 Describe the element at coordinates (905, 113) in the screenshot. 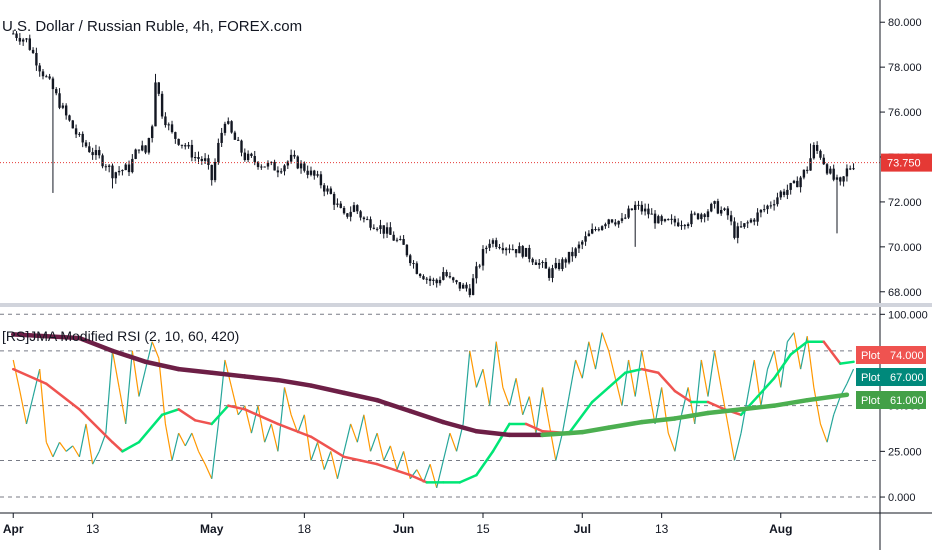

I see `price-tick-label: 76.000` at that location.